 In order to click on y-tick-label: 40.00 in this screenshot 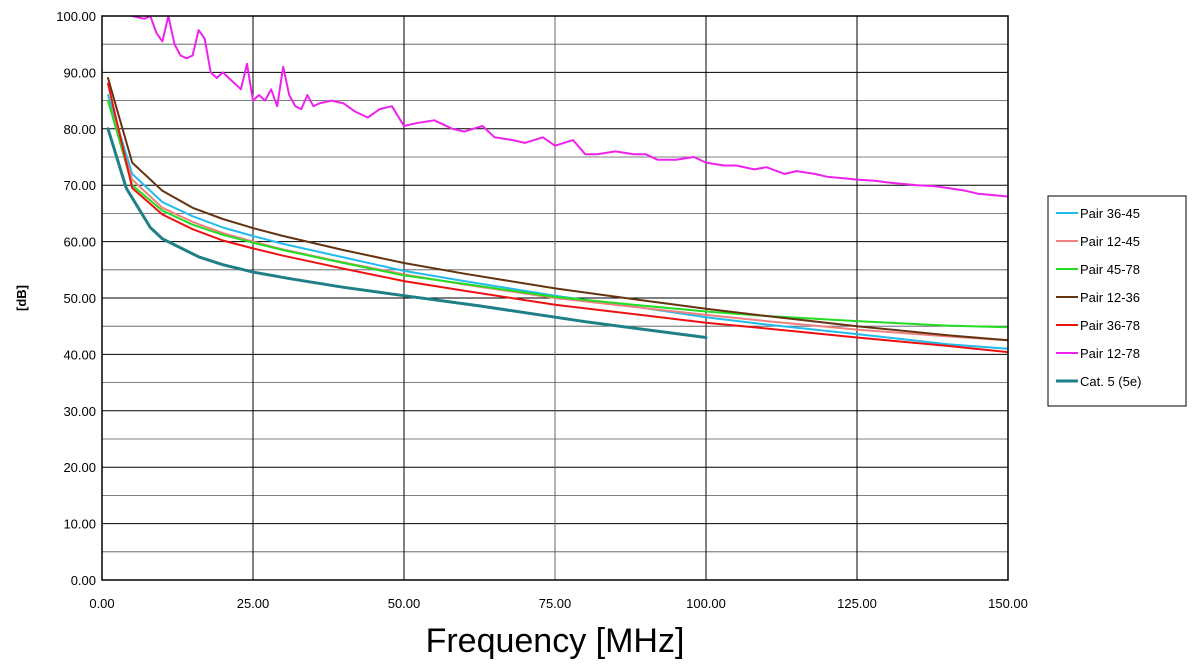, I will do `click(79, 354)`.